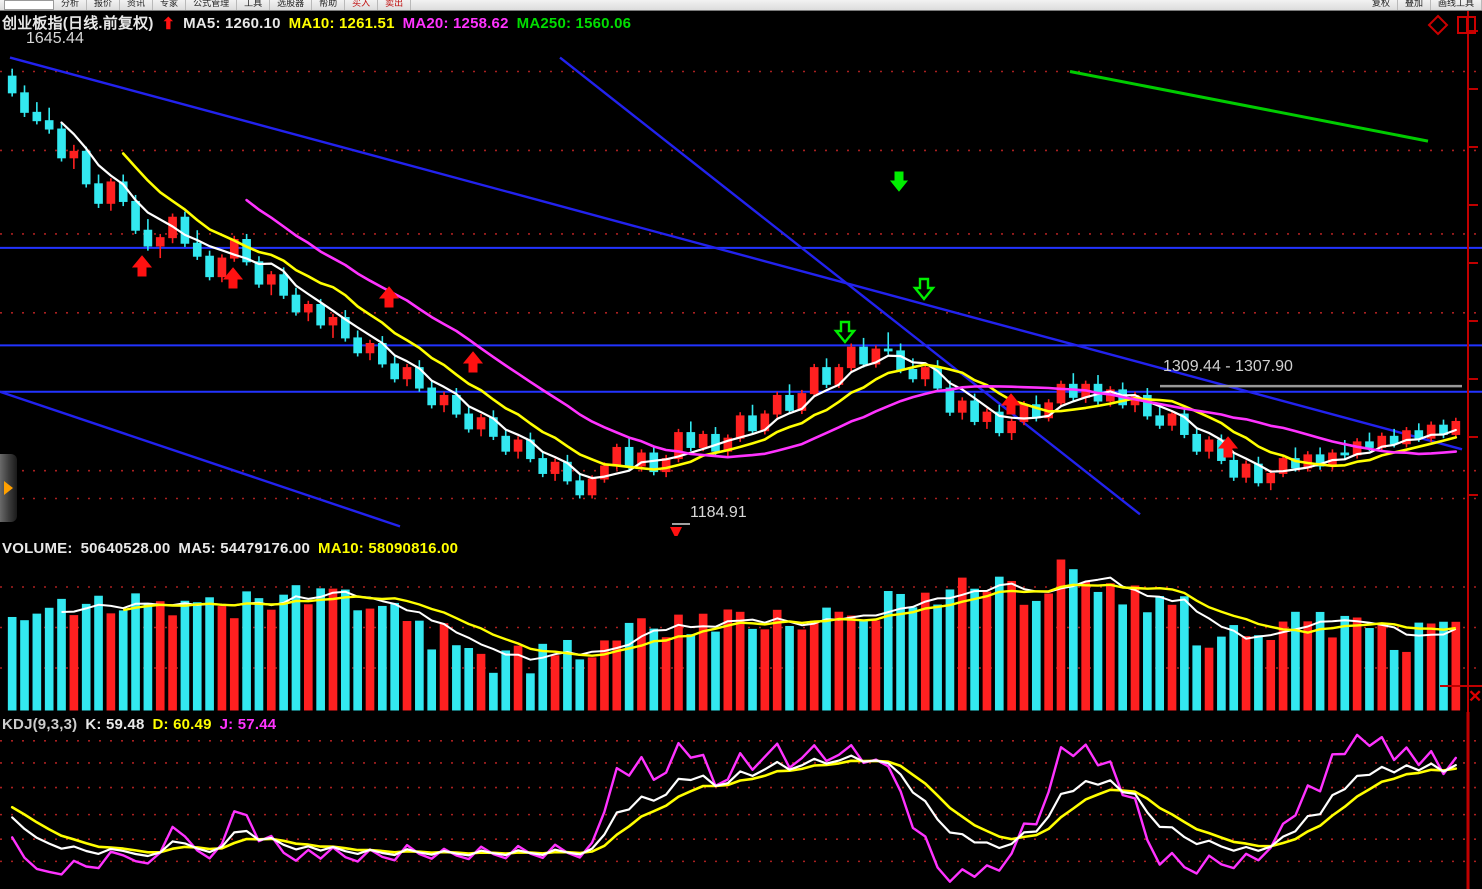 Image resolution: width=1482 pixels, height=889 pixels. I want to click on kdj-title: KDJ(9,3,3), so click(40, 724).